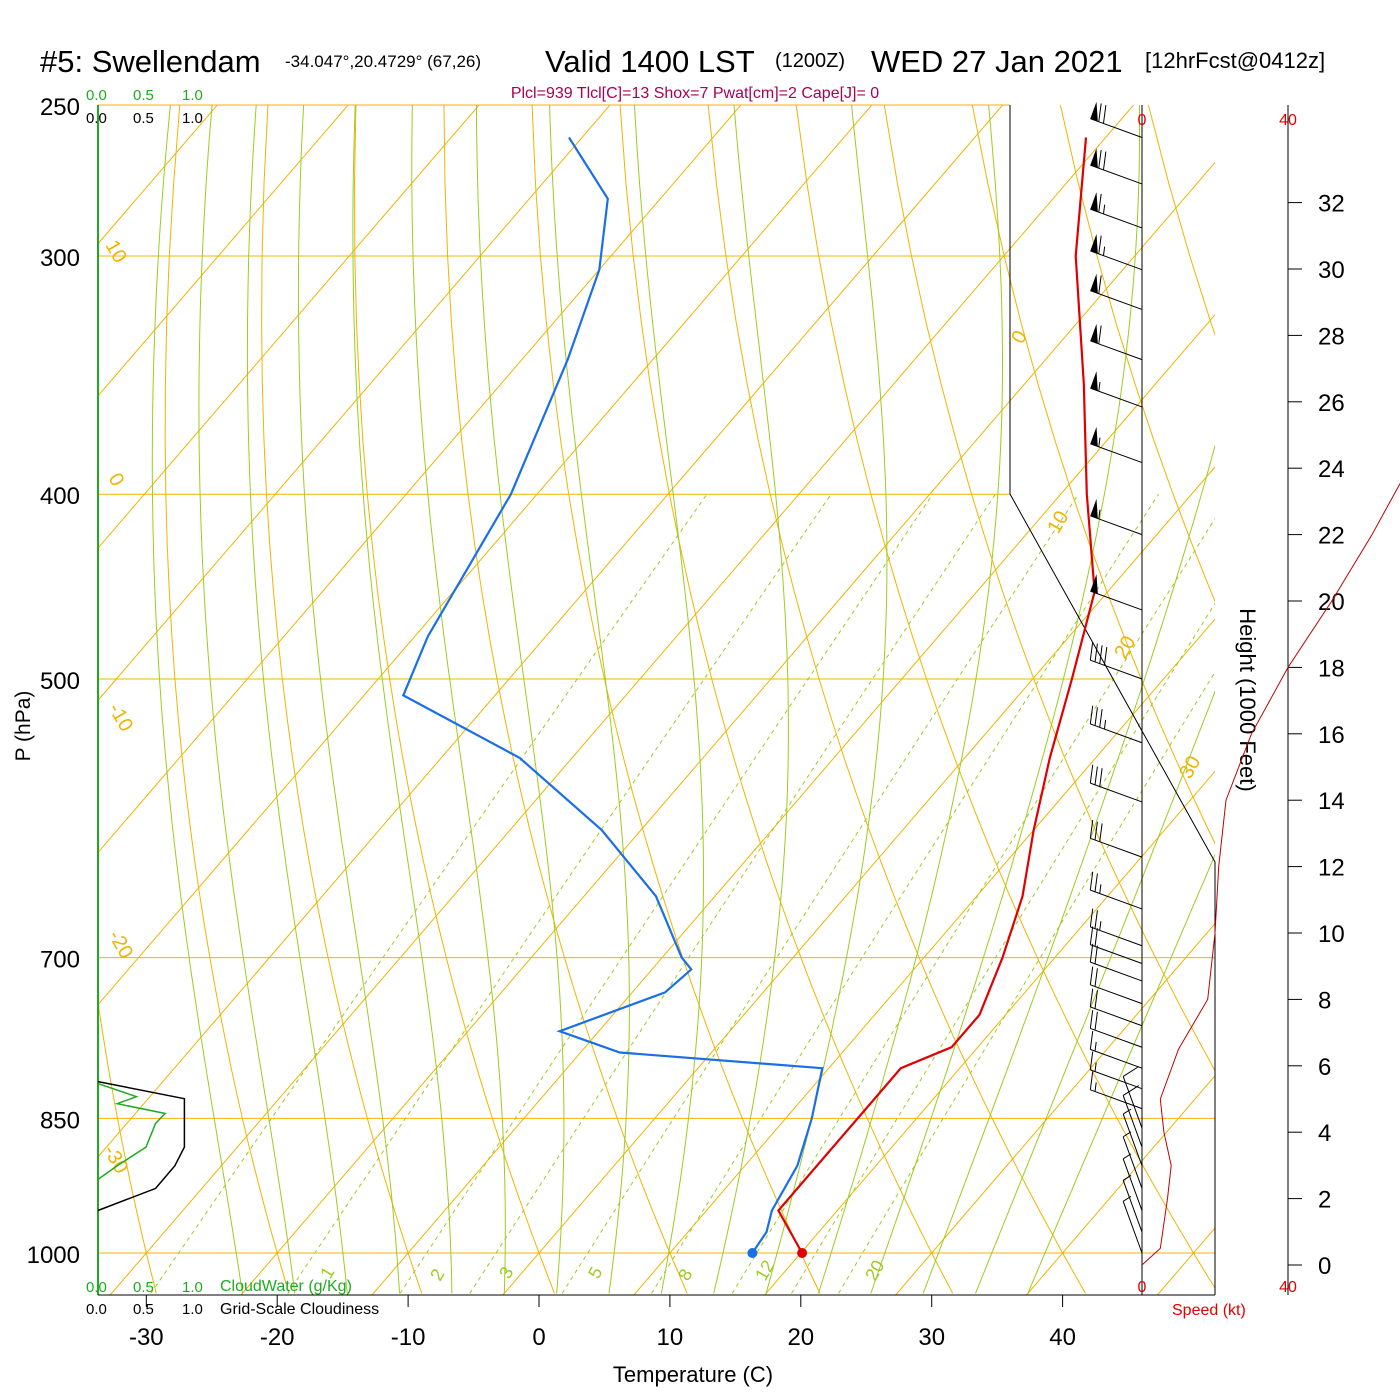 This screenshot has height=1400, width=1400. I want to click on top-cloudiness-scale: 0.0 0.5 1.0, so click(144, 118).